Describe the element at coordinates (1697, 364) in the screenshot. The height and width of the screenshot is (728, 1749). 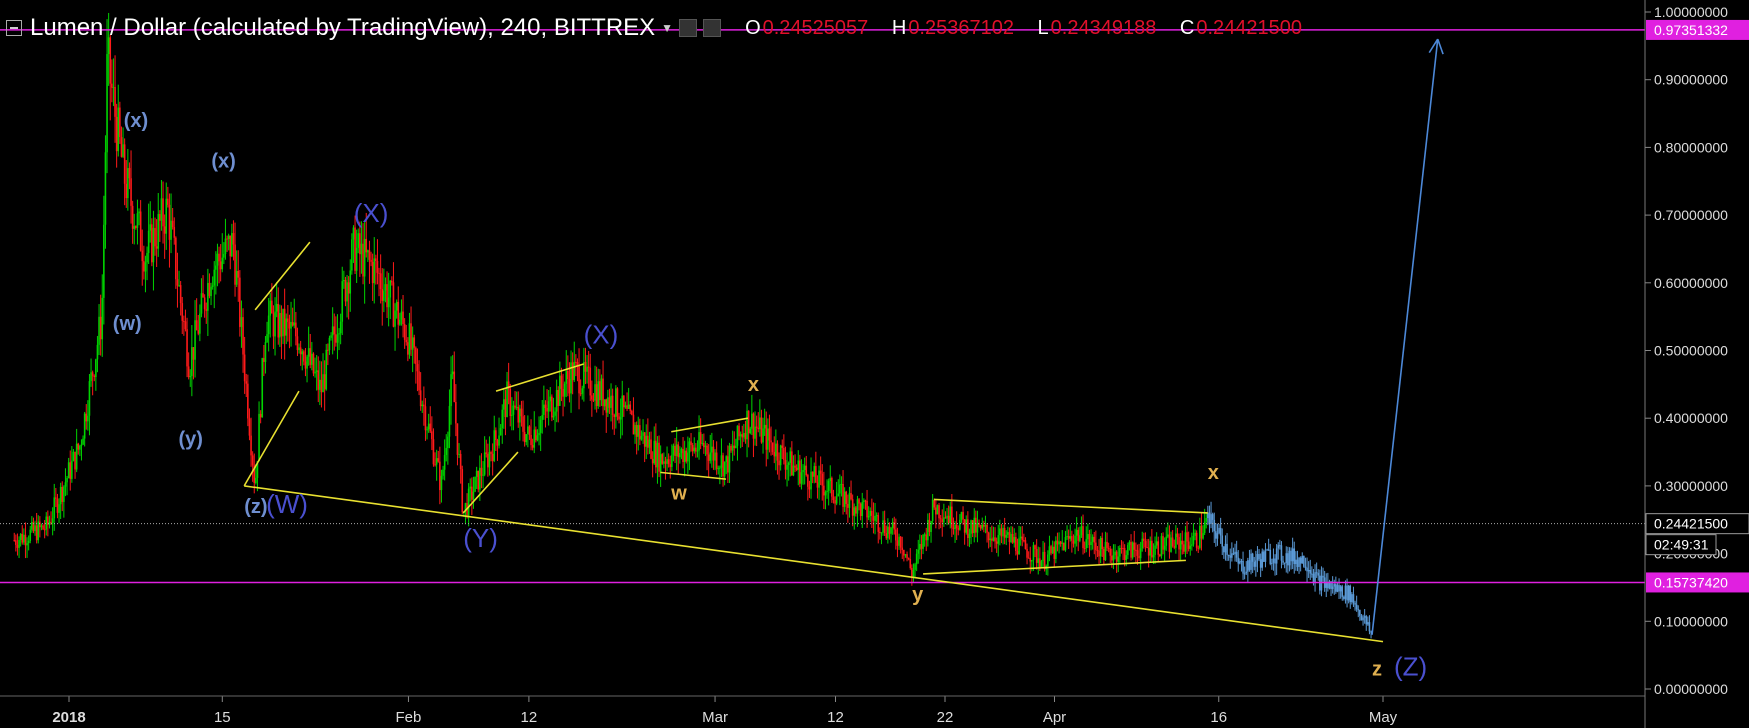
I see `price-axis` at that location.